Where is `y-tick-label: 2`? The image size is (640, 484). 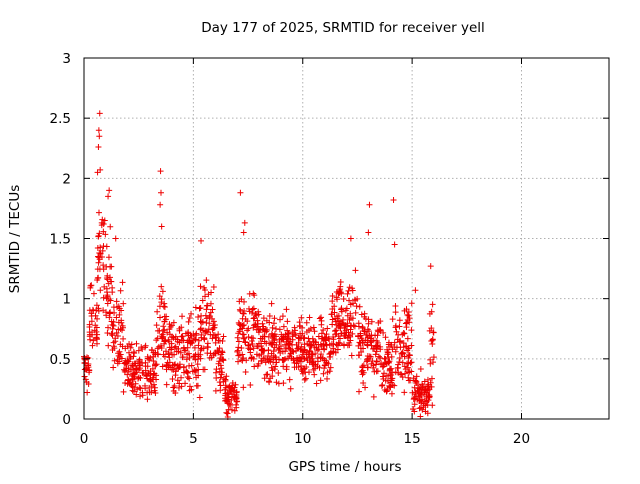
y-tick-label: 2 is located at coordinates (66, 179).